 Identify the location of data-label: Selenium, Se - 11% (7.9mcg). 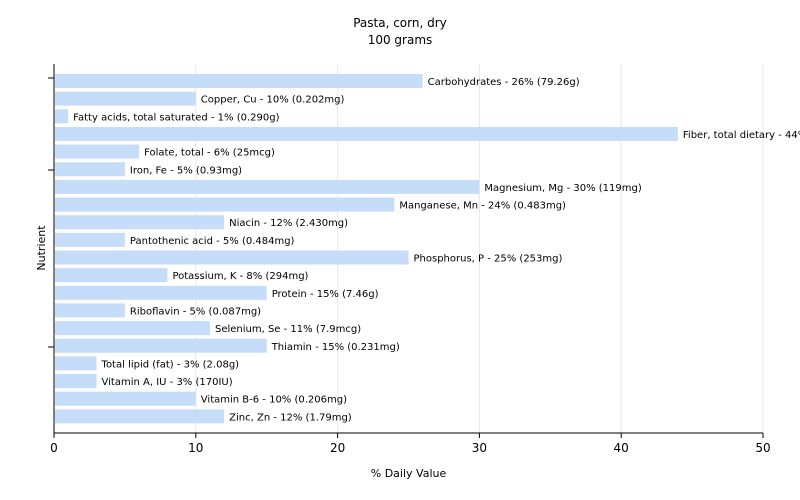
(288, 329).